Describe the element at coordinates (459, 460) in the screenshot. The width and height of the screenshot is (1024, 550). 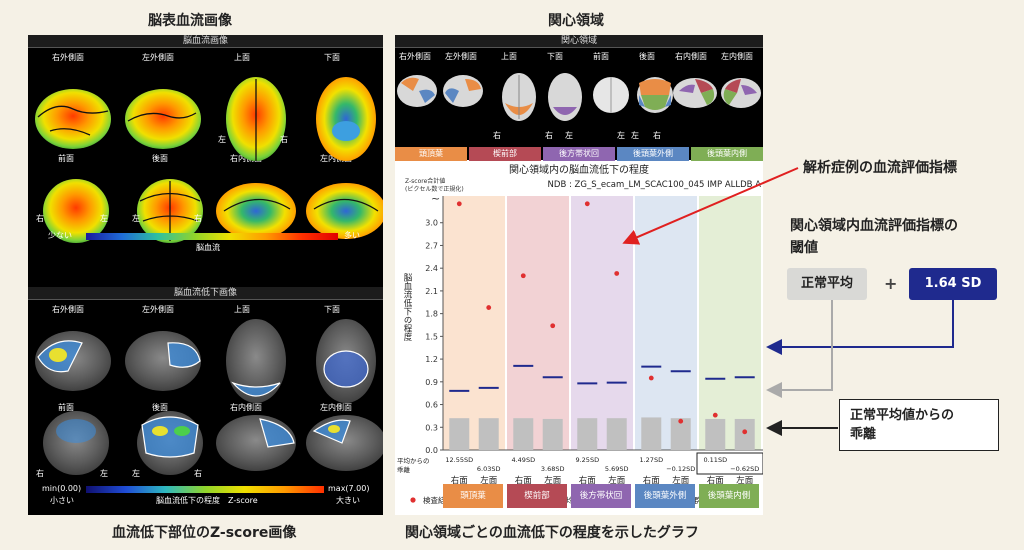
I see `deviation-value: 12.55SD` at that location.